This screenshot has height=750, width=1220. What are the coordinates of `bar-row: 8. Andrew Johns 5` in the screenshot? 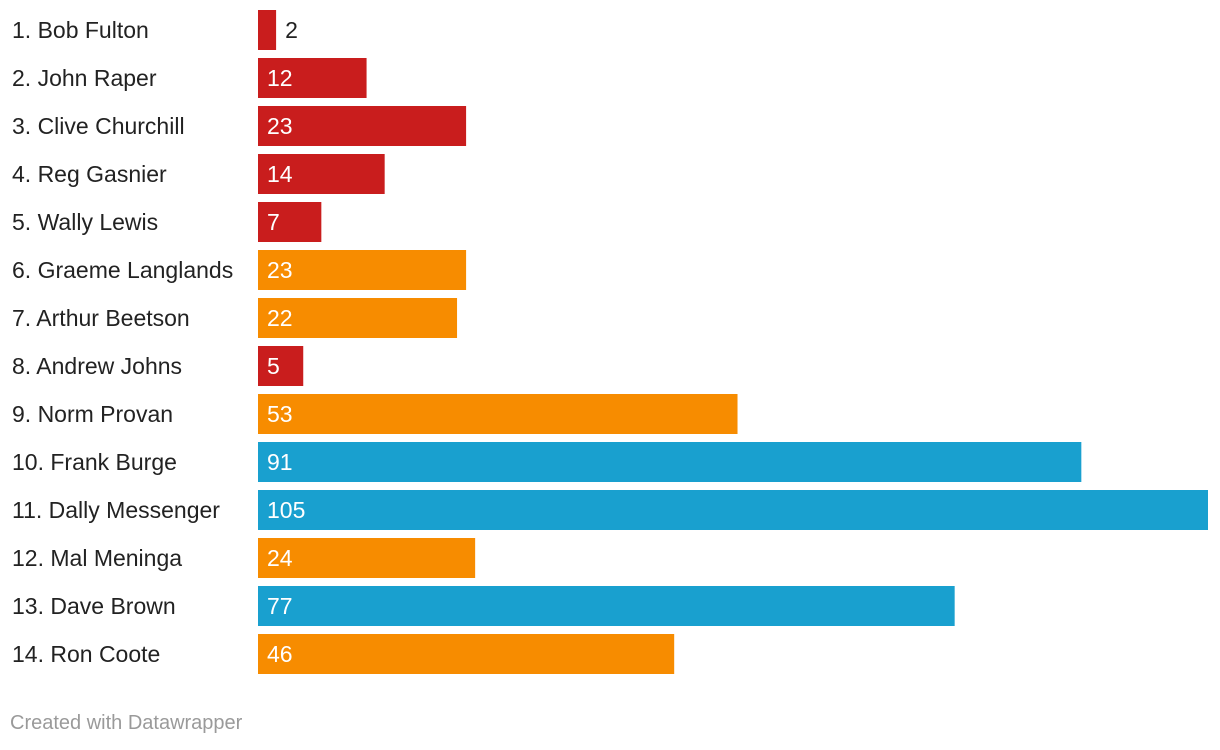 It's located at (158, 366).